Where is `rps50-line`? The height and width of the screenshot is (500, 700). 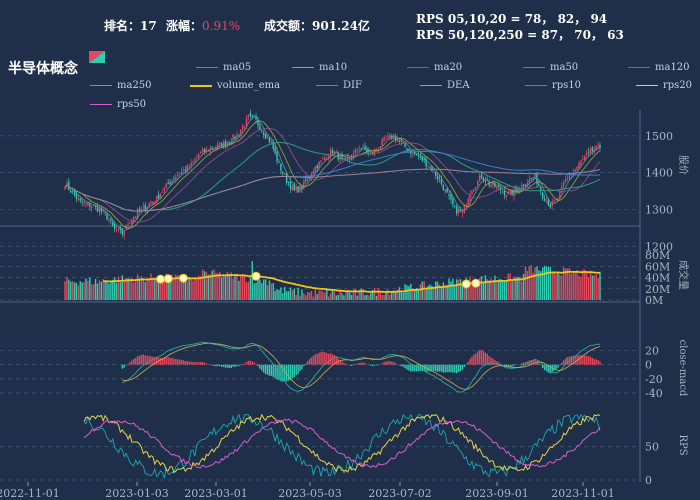
rps50-line is located at coordinates (342, 443).